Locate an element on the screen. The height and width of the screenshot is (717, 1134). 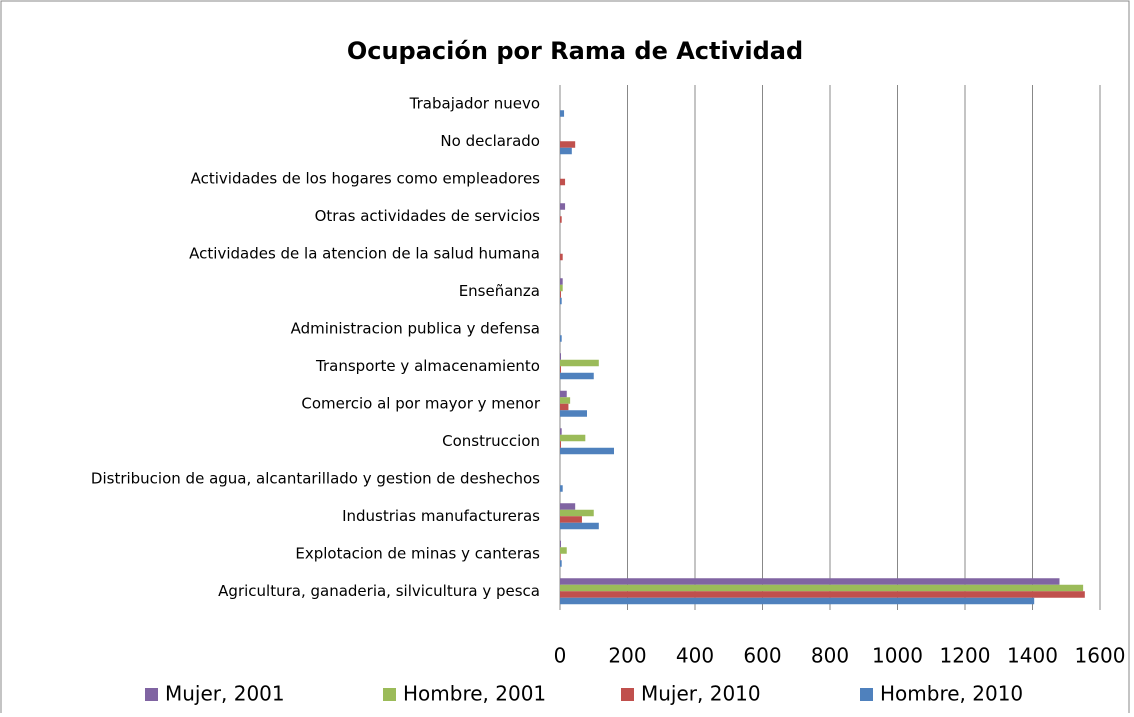
x-tick-label: 1000 is located at coordinates (897, 656).